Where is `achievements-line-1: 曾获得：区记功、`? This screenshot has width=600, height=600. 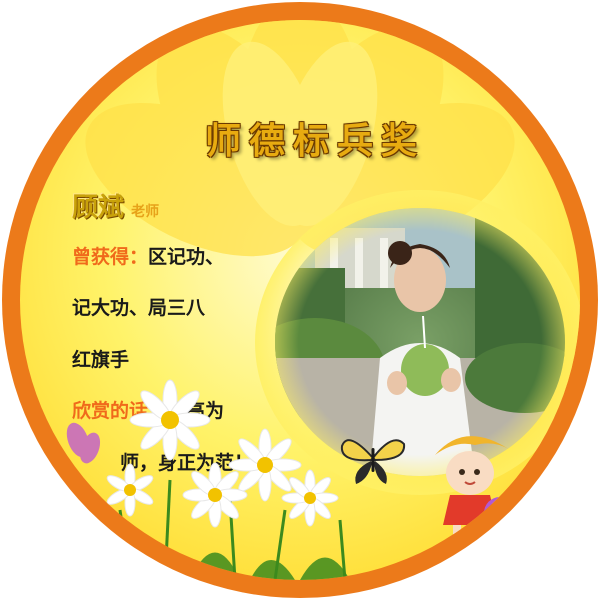
achievements-line-1: 曾获得：区记功、 is located at coordinates (148, 255).